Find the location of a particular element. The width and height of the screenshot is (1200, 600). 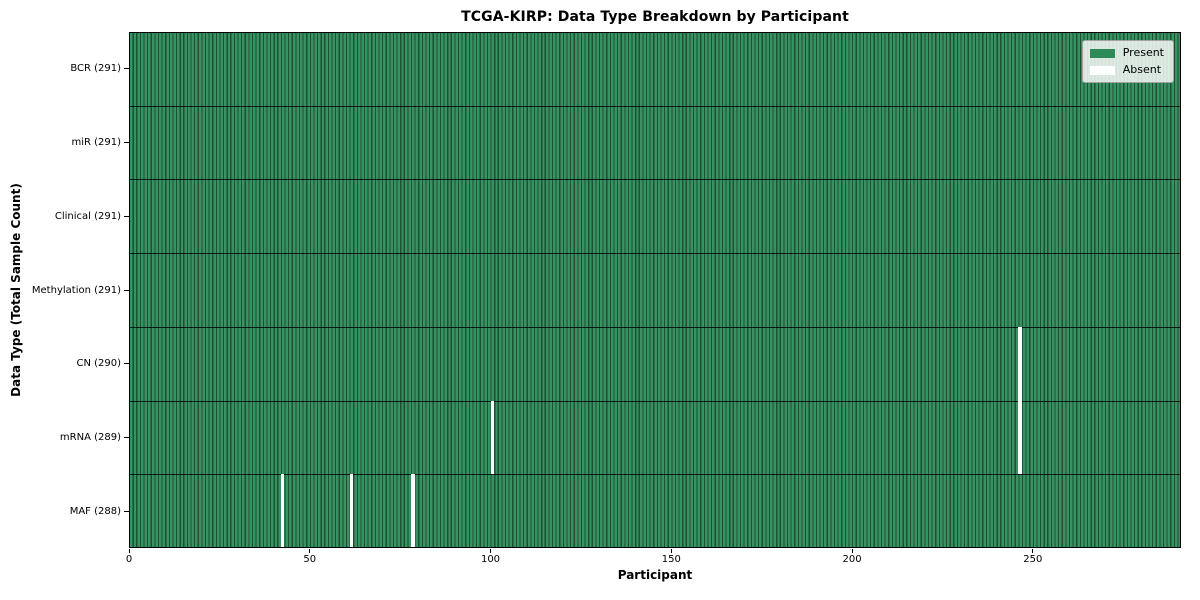

x-tick-label: 150 is located at coordinates (671, 559).